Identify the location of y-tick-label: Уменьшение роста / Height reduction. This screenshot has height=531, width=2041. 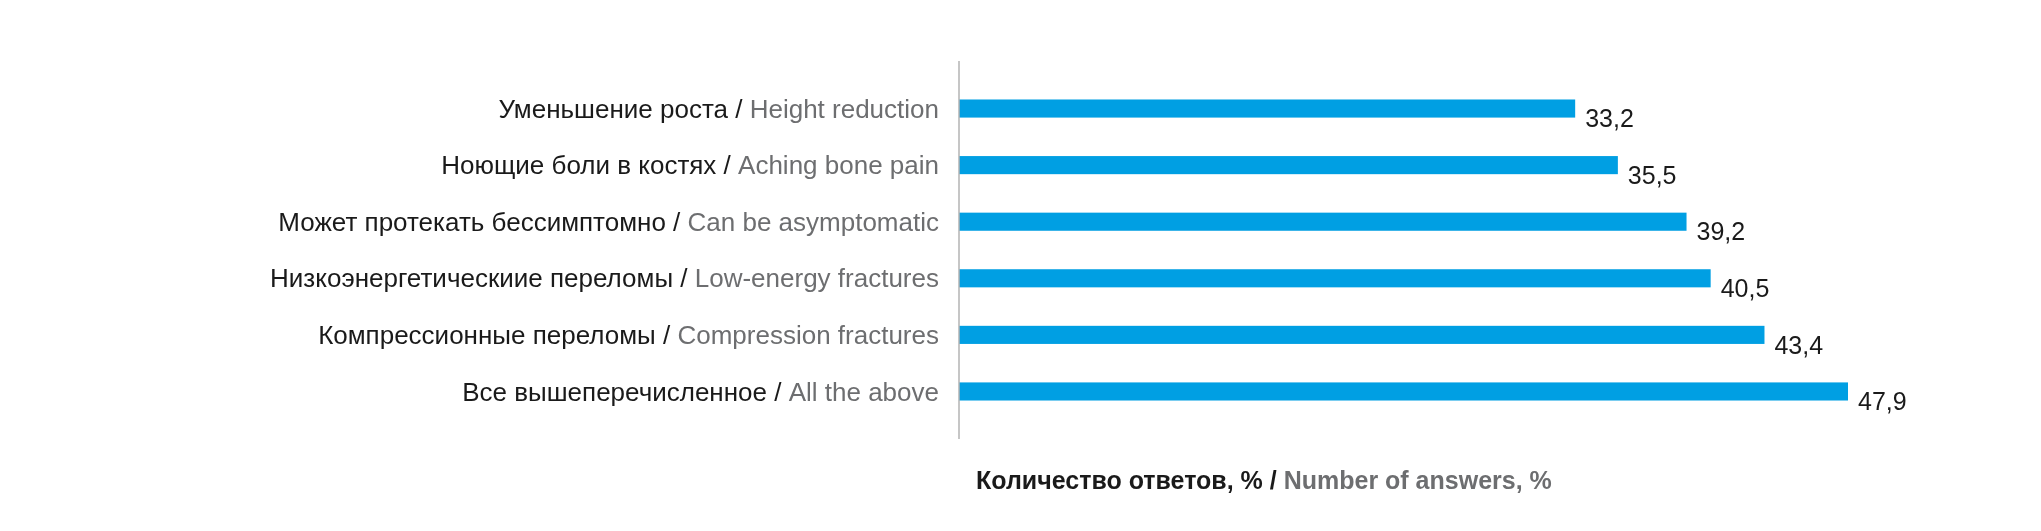
(718, 108).